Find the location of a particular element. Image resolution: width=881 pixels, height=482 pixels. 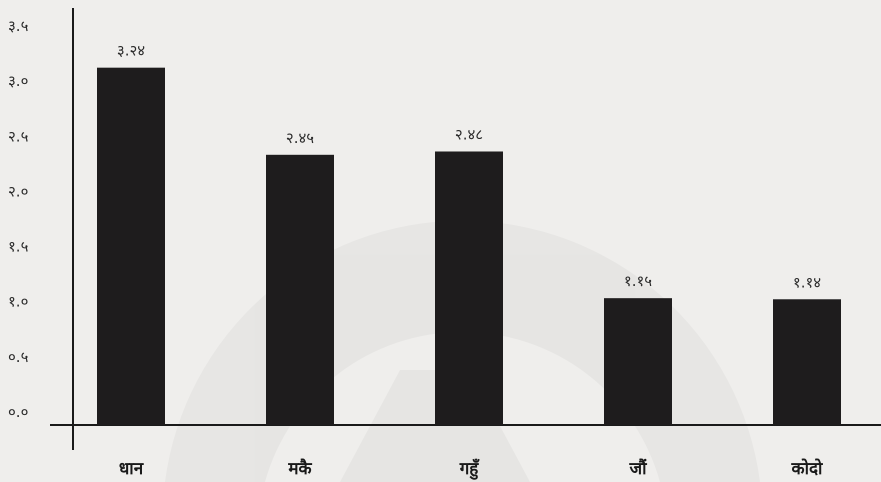

category-labels: धान मकै गहुँ जौं कोदो is located at coordinates (471, 469).